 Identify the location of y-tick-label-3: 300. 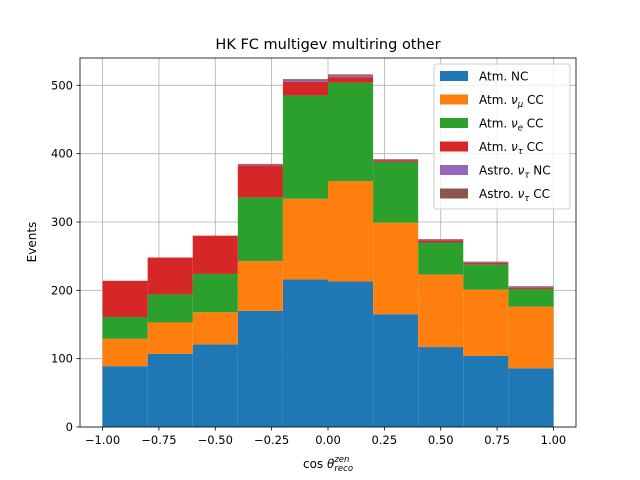
(62, 222).